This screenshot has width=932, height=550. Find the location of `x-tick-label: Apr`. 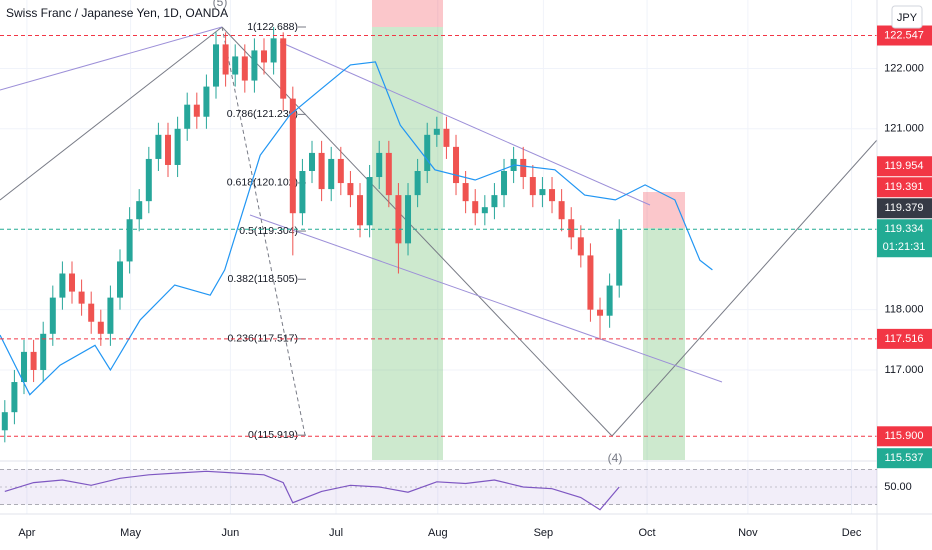

x-tick-label: Apr is located at coordinates (26, 533).